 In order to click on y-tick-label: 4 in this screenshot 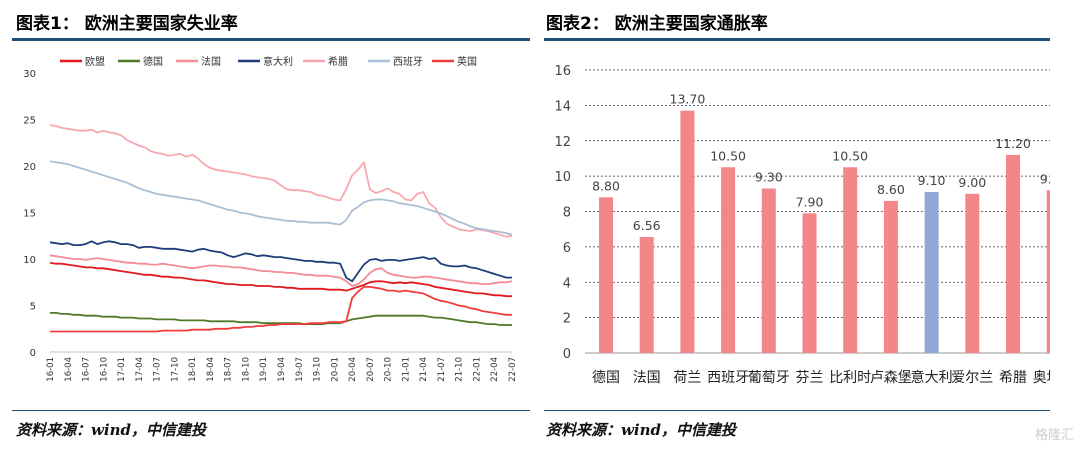, I will do `click(567, 283)`.